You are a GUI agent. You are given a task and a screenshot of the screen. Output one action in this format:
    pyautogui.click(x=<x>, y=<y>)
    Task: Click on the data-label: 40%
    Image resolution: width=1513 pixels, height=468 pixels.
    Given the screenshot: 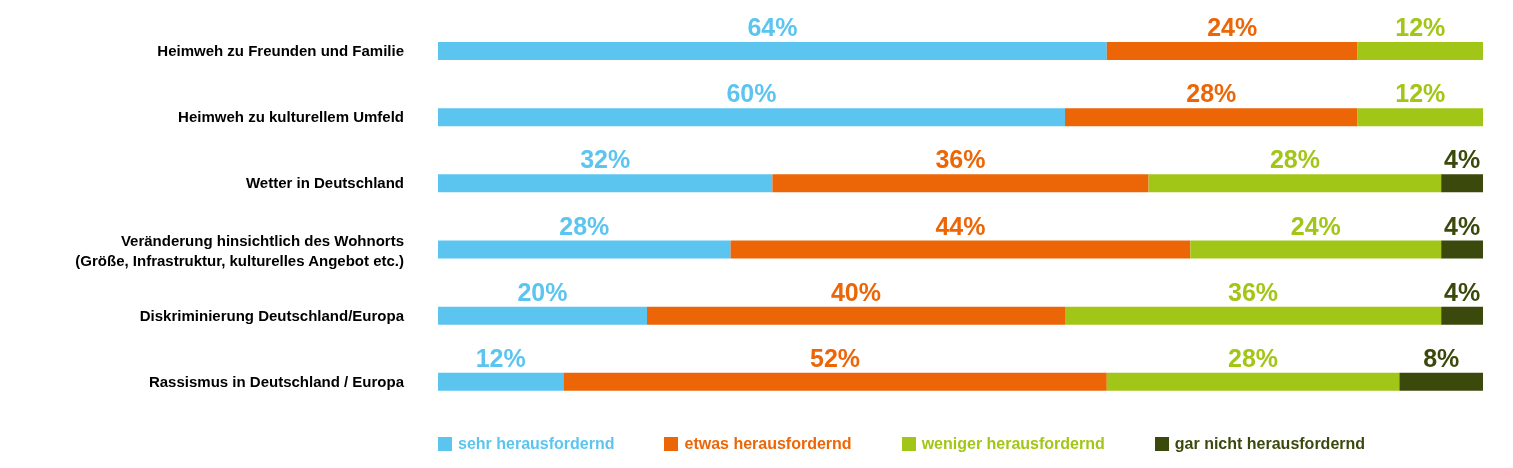 What is the action you would take?
    pyautogui.click(x=856, y=291)
    